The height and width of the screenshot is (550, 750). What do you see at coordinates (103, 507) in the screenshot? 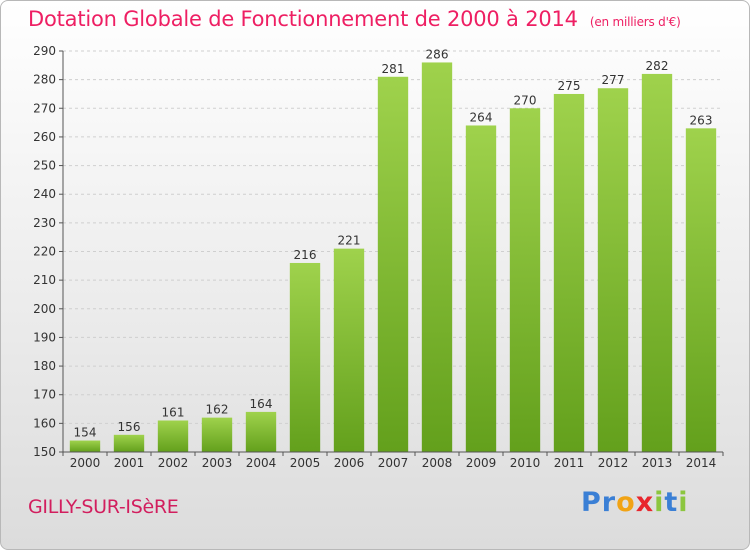
I see `commune-name: GILLY-SUR-ISèRE` at bounding box center [103, 507].